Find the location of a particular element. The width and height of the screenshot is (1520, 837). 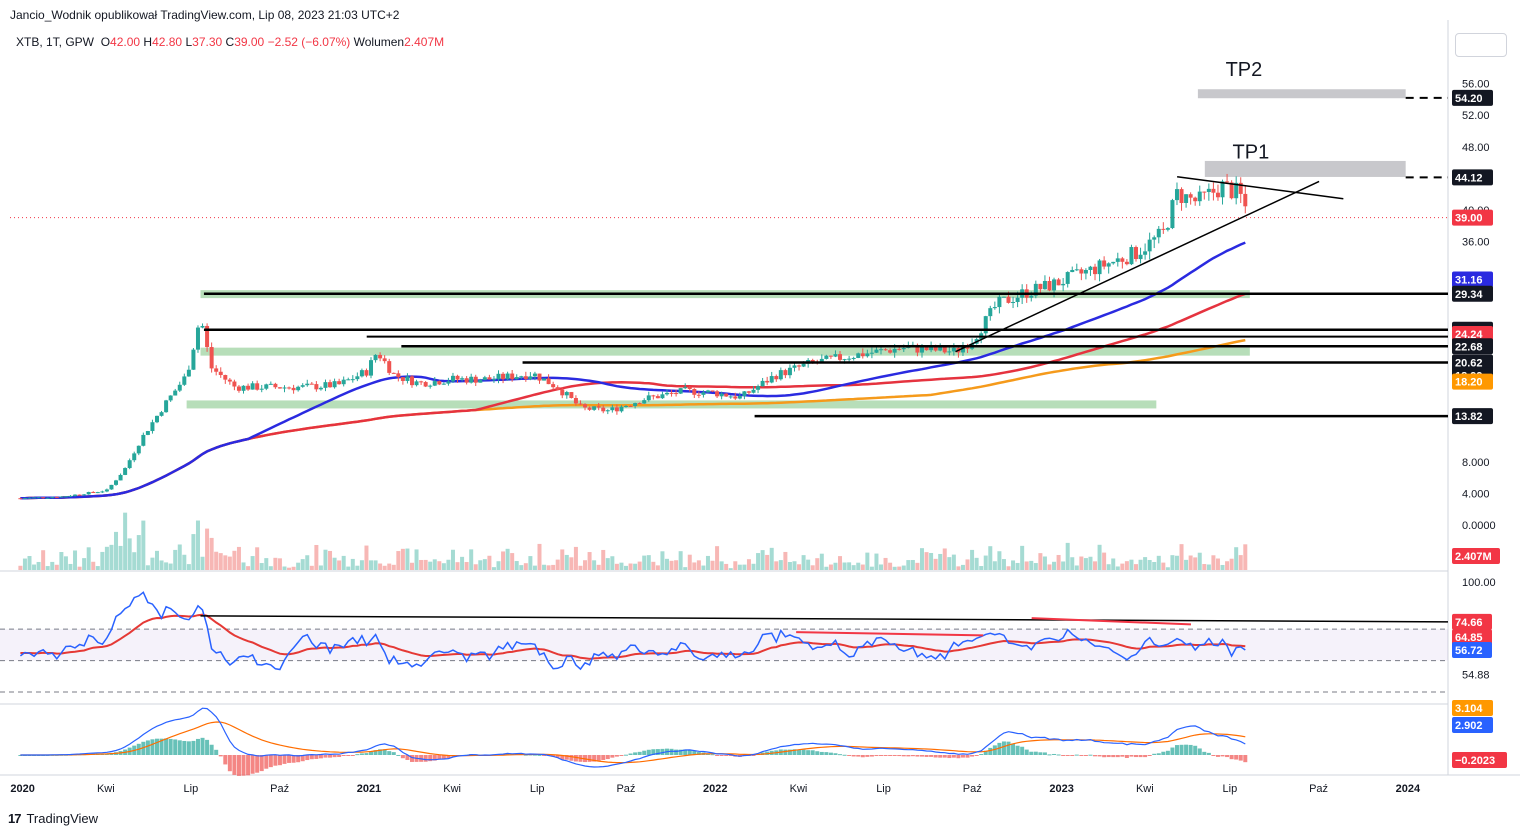

rsi-tag-label: 74.66 is located at coordinates (1469, 623).